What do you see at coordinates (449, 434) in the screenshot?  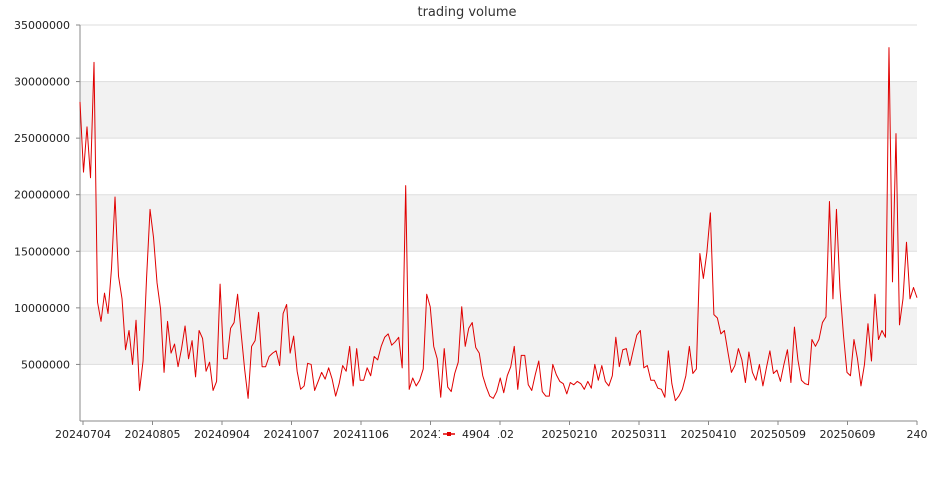 I see `legend-swatch-marker` at bounding box center [449, 434].